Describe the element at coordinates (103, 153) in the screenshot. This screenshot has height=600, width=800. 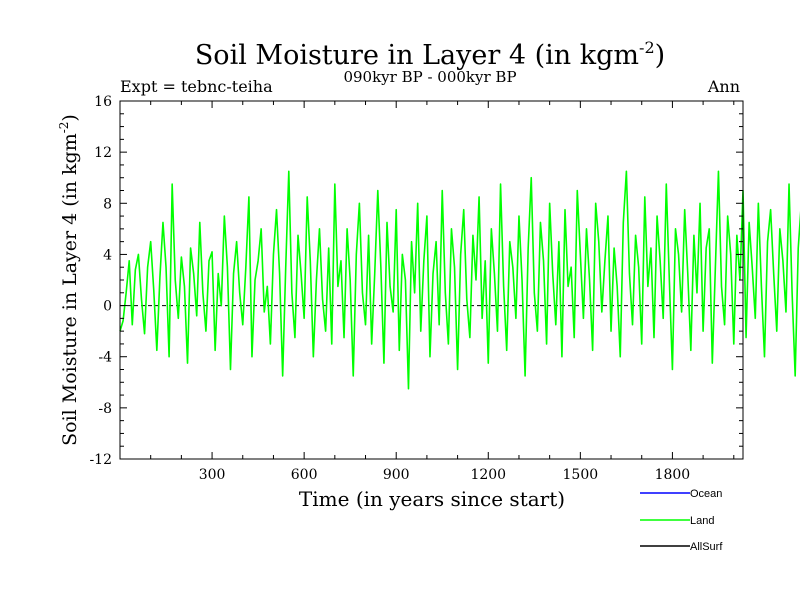
I see `y-tick-label: 12` at that location.